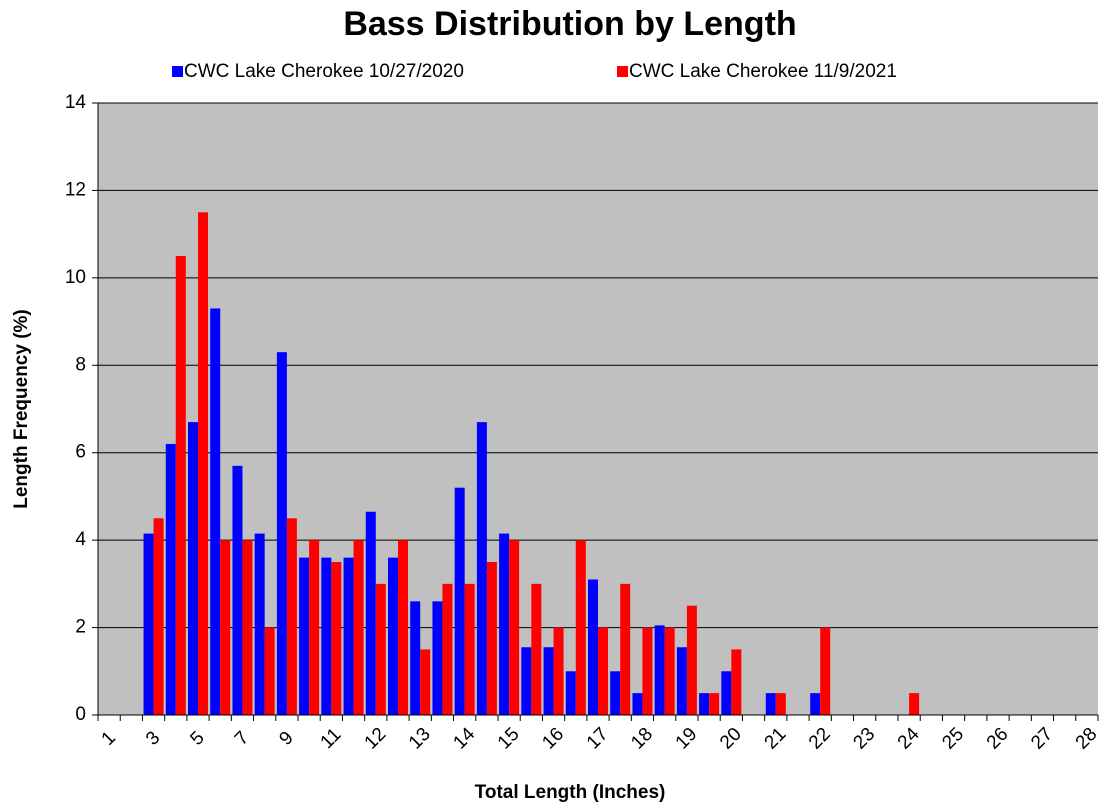 The image size is (1103, 812). I want to click on y-axis-title: Length Frequency (%), so click(21, 409).